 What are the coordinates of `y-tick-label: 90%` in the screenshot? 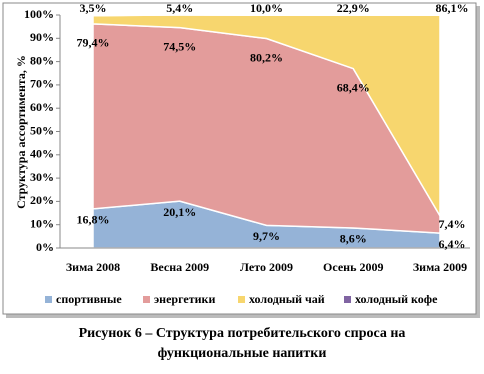 It's located at (42, 37).